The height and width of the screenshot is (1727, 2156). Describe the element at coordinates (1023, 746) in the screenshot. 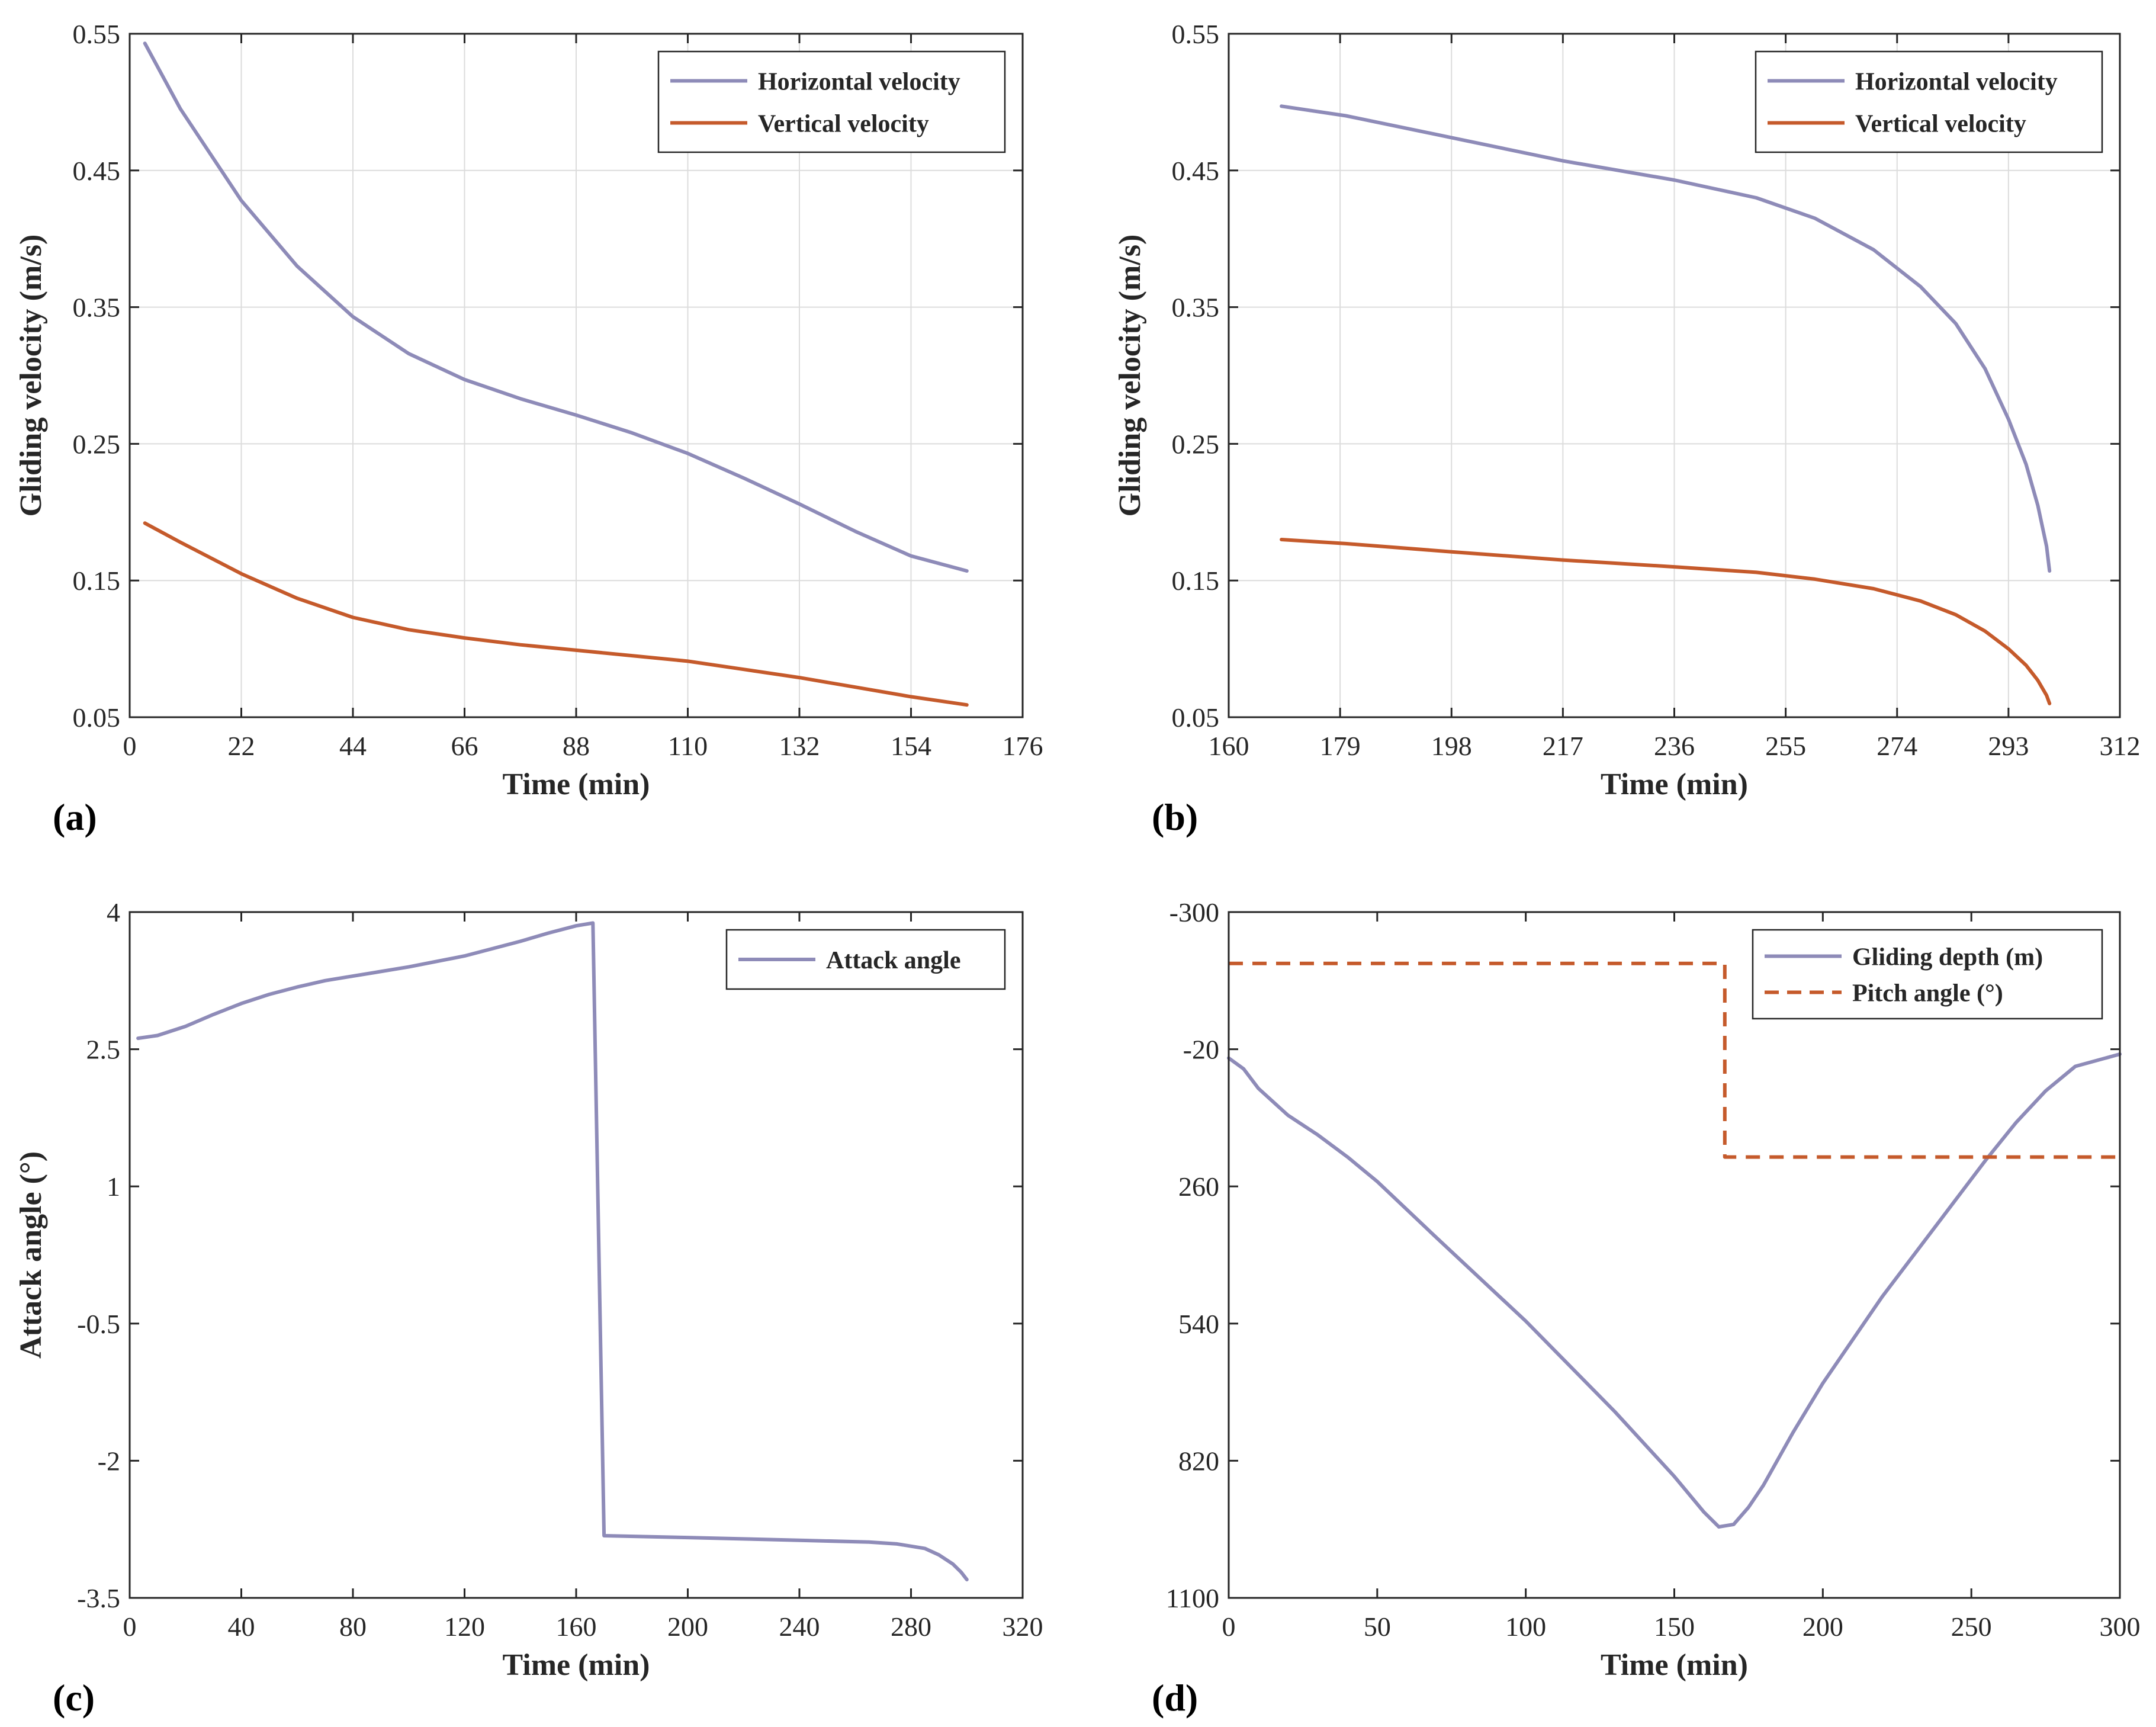

I see `x-tick-label: 176` at that location.